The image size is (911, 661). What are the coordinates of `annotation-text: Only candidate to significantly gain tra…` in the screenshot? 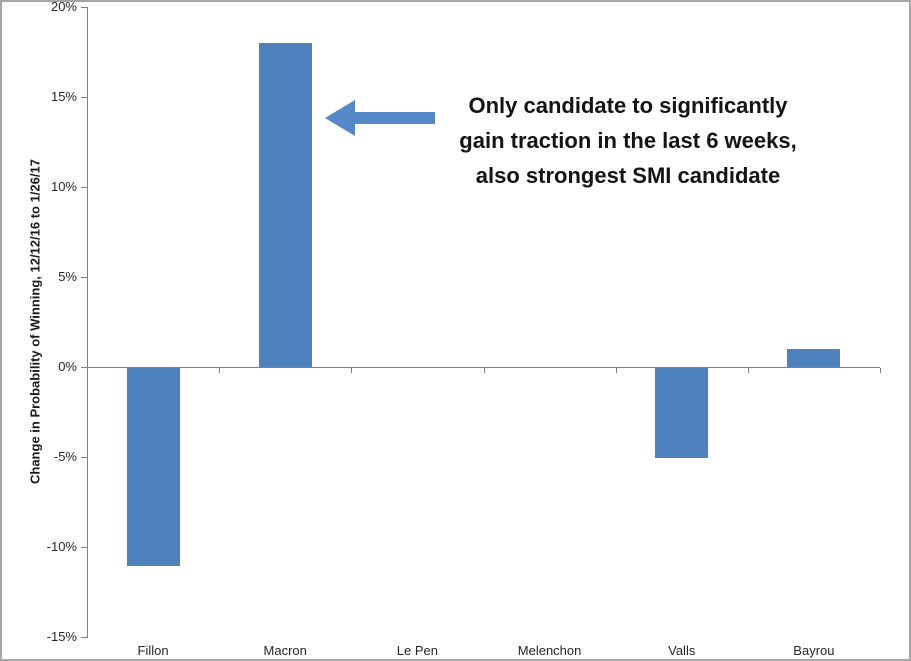 It's located at (628, 140).